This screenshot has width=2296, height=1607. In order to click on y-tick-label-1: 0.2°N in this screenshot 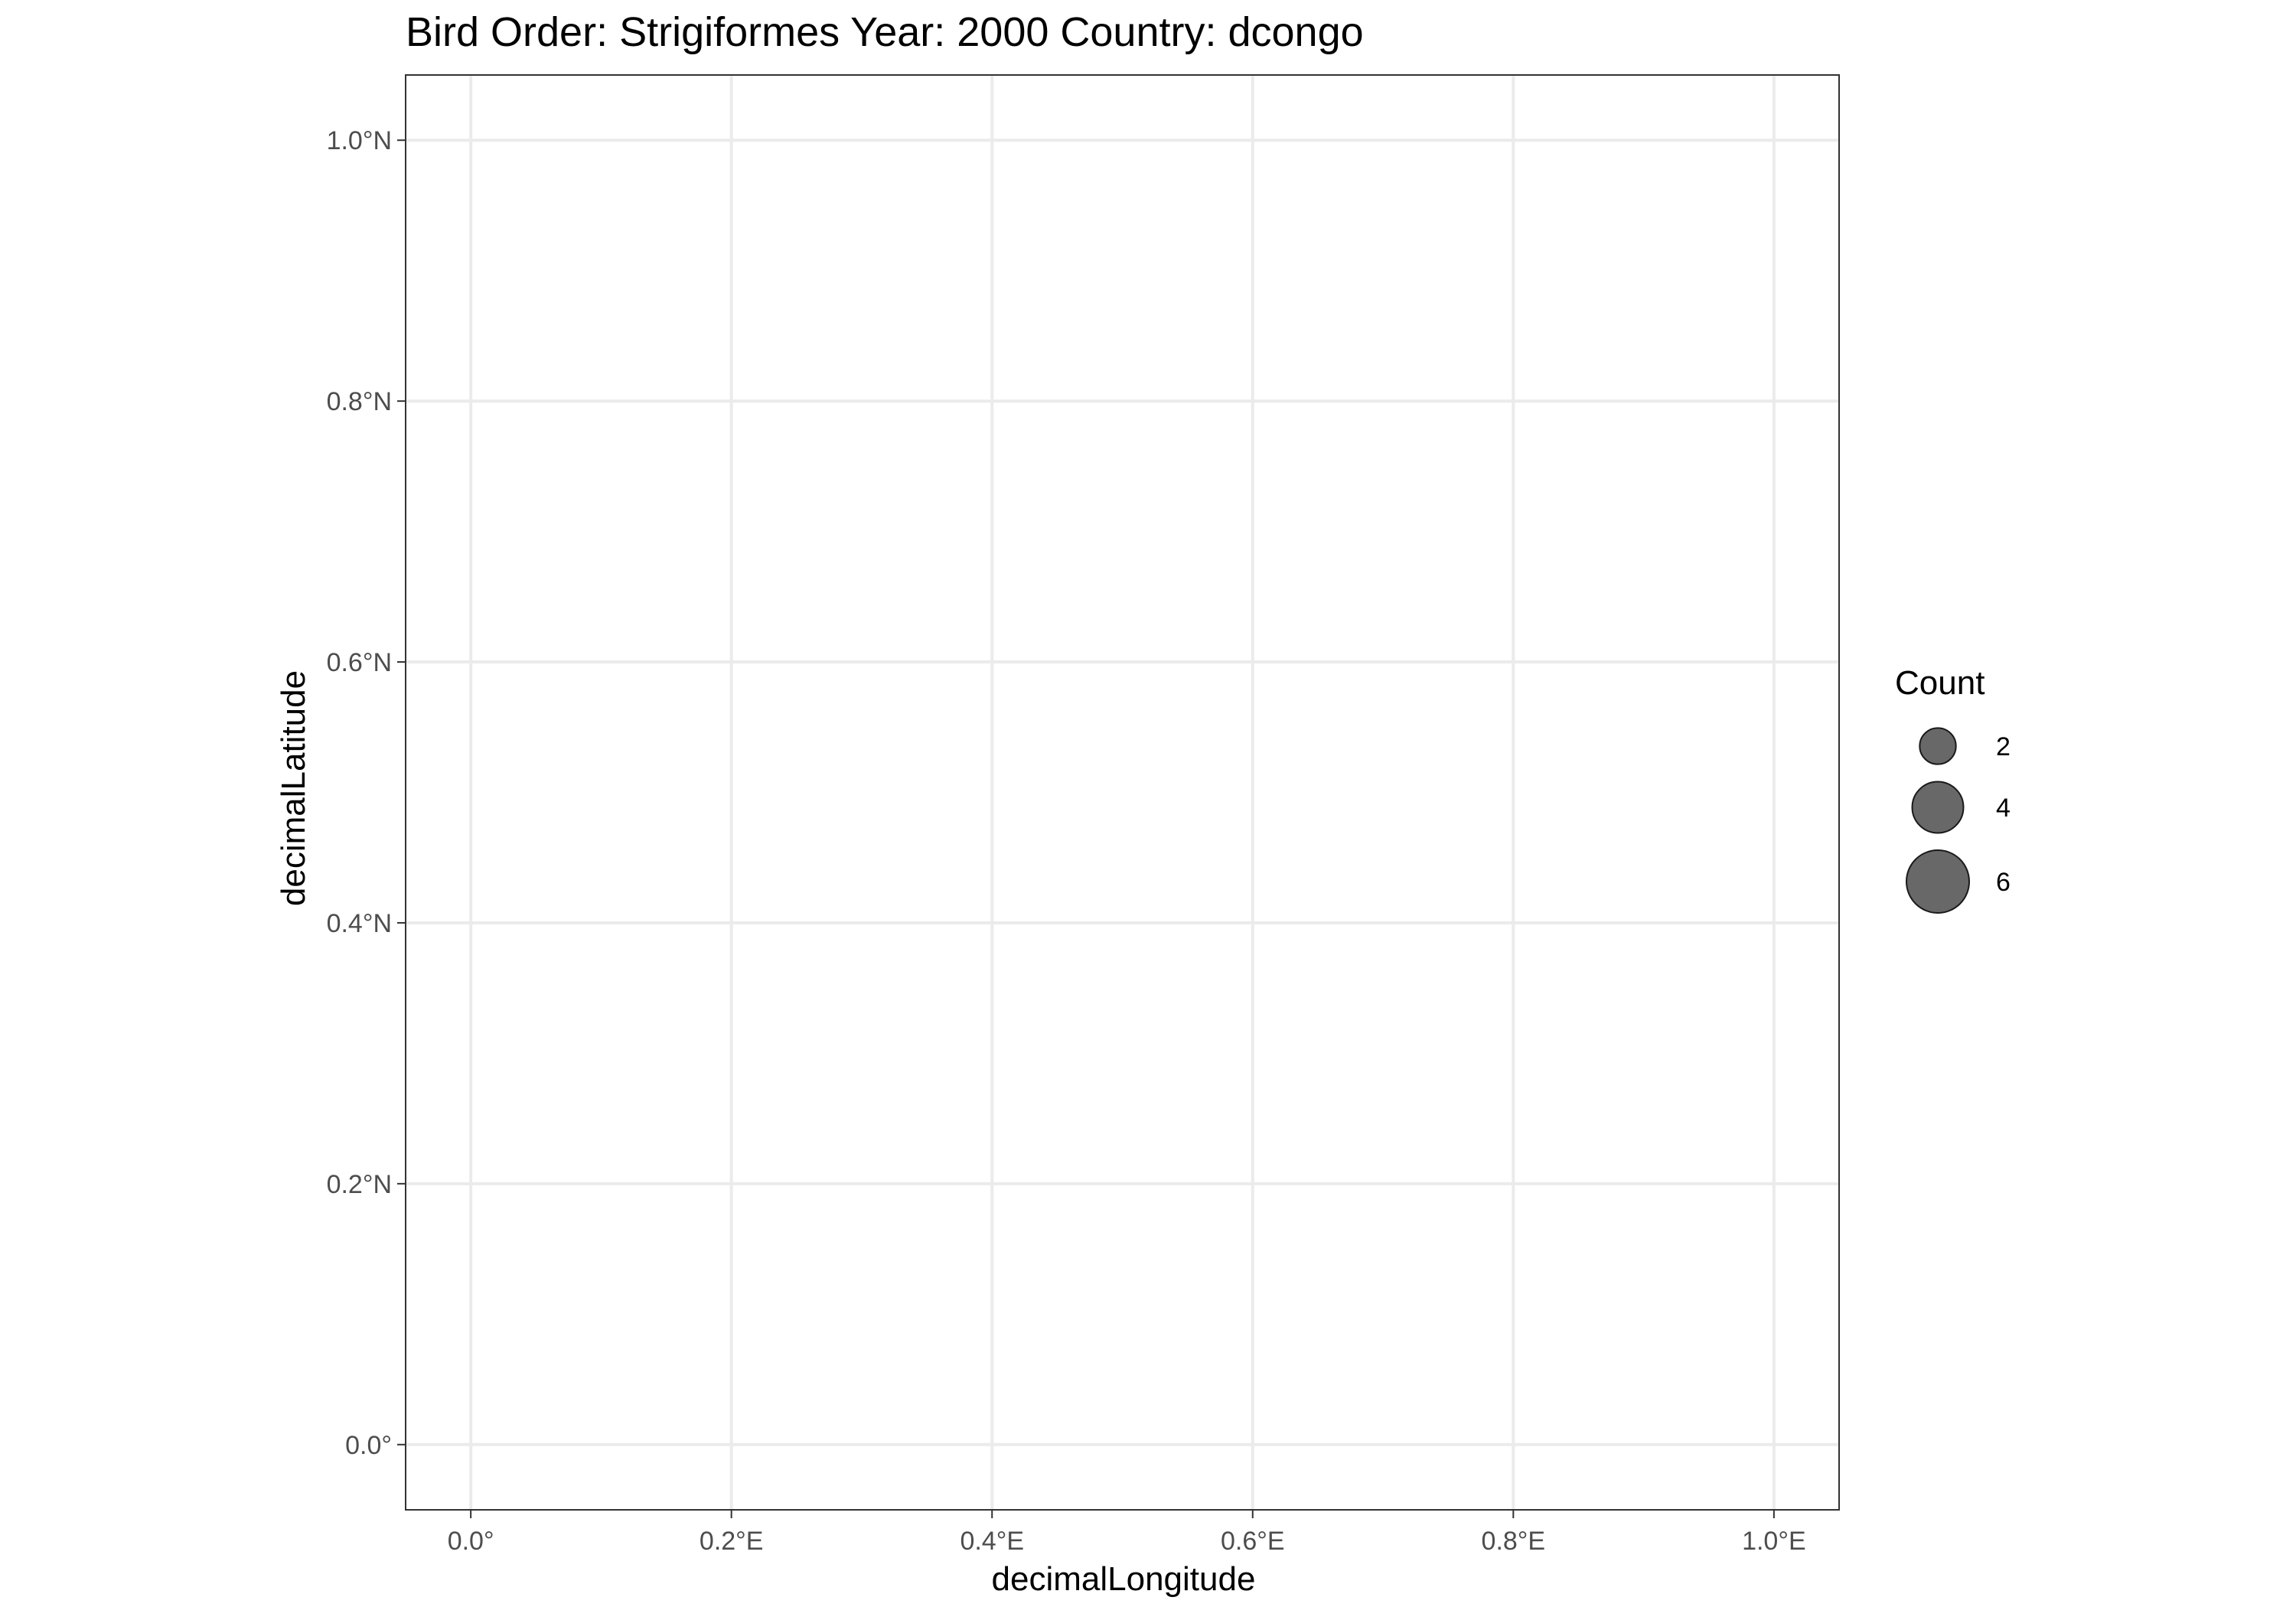, I will do `click(359, 1184)`.